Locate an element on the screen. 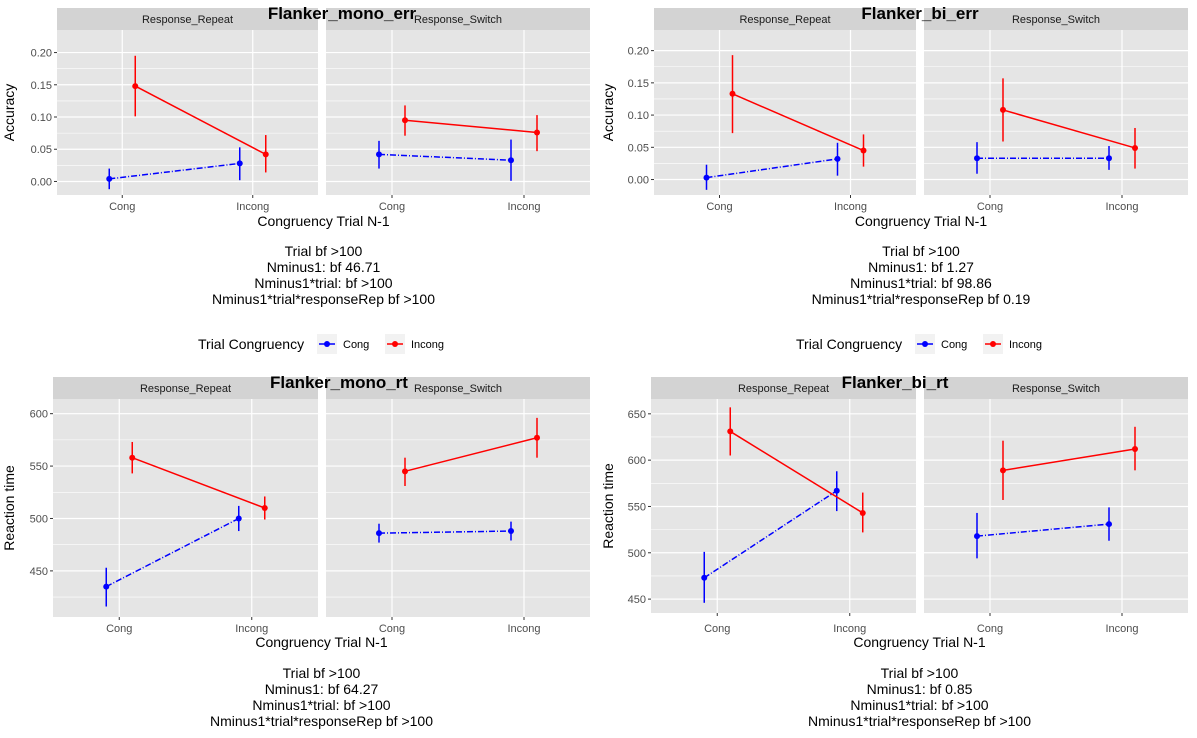 The image size is (1197, 738). stats-caption-line: Nminus1: bf 64.27 is located at coordinates (322, 689).